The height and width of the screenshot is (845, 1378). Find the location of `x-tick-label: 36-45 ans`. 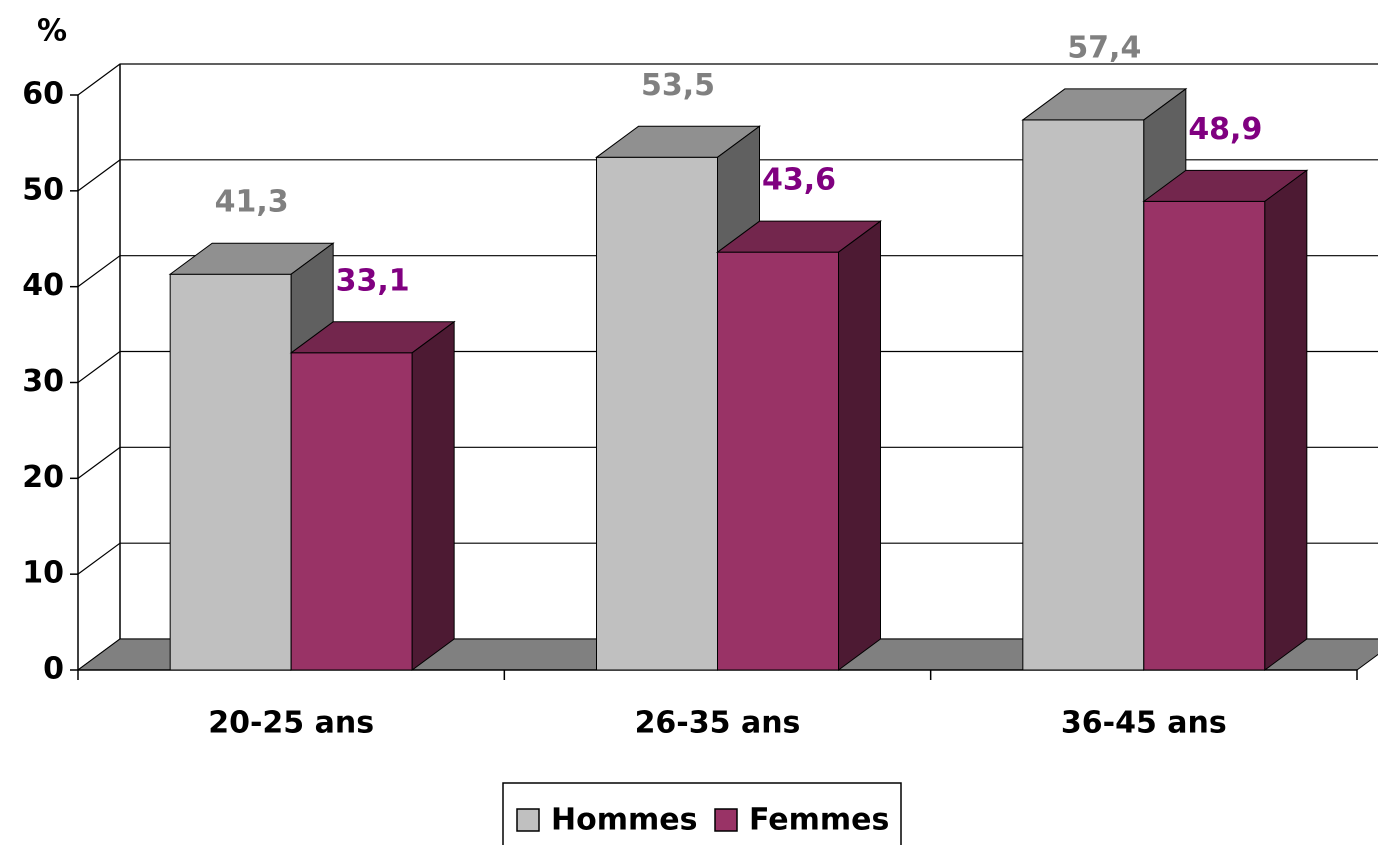

x-tick-label: 36-45 ans is located at coordinates (1144, 723).